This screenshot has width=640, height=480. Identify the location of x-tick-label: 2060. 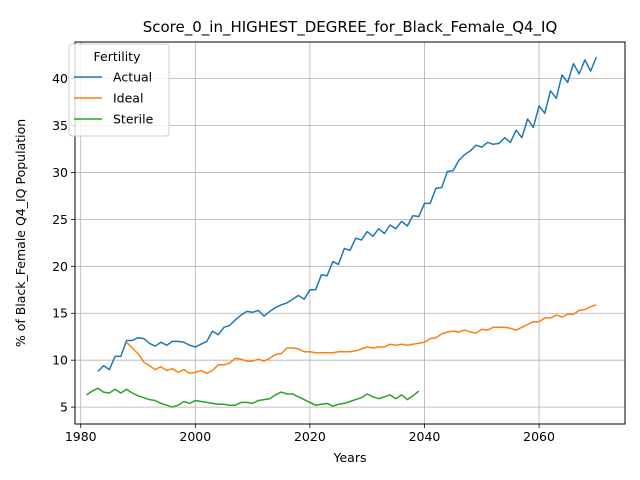
(539, 436).